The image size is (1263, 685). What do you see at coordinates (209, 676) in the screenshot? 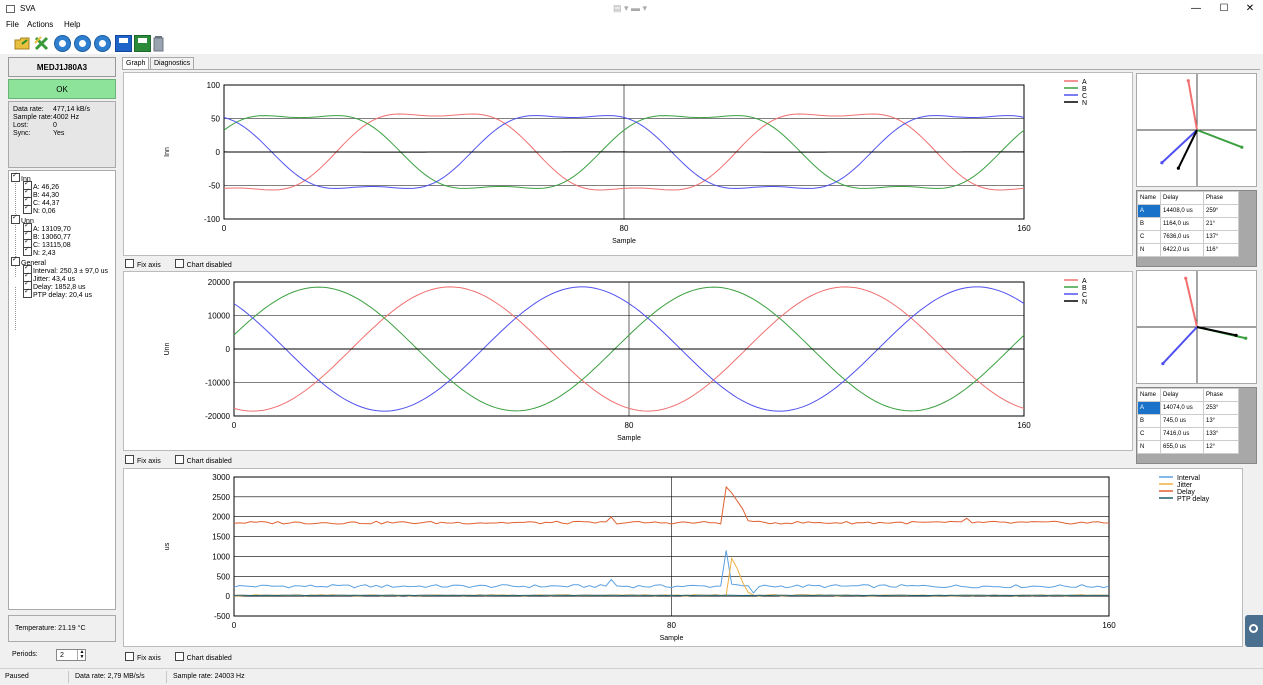
I see `status-sample-rate: Sample rate: 24003 Hz` at bounding box center [209, 676].